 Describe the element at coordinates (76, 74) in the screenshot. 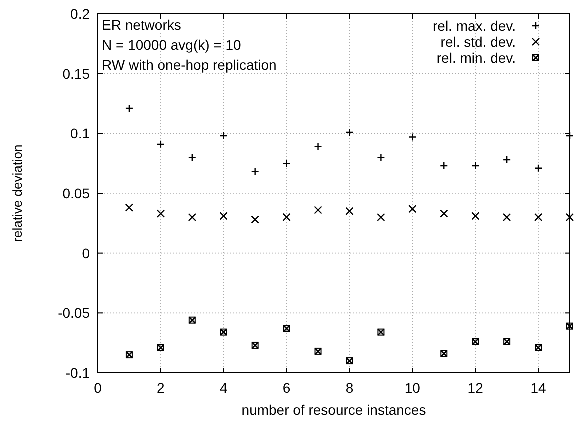

I see `y-tick-label: 0.15` at that location.